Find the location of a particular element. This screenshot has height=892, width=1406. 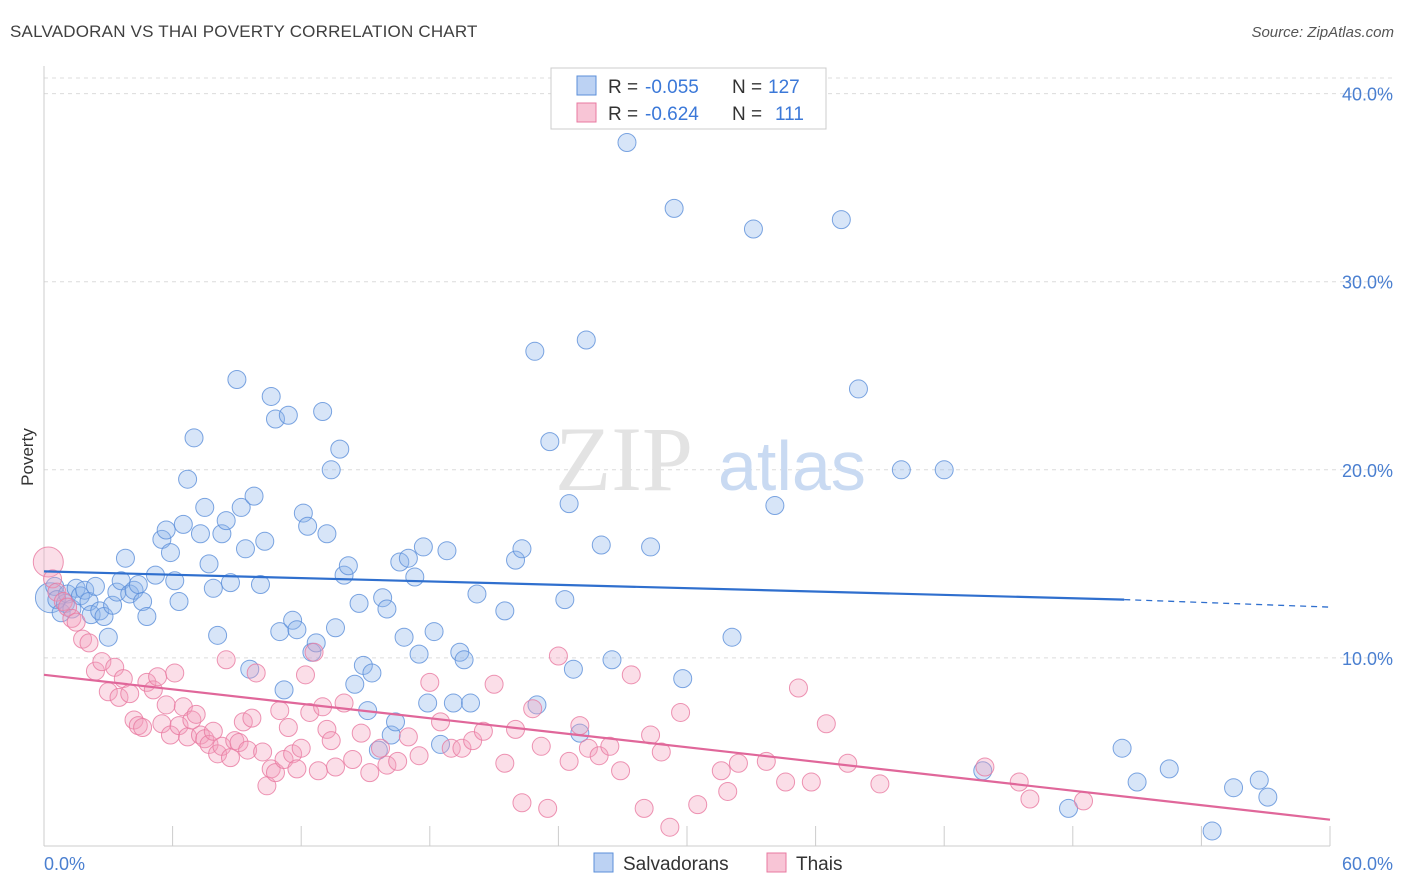

legend-bottom-label-salvadorans: Salvadorans is located at coordinates (676, 864).